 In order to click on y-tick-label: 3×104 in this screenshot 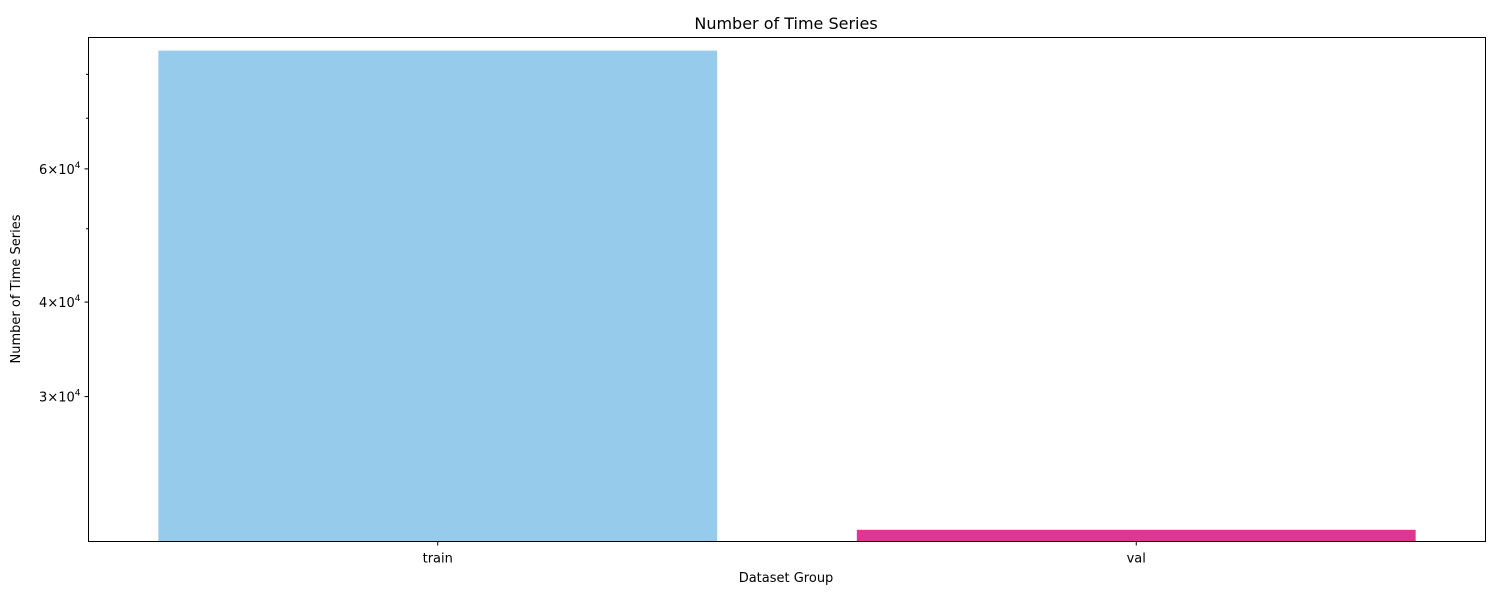, I will do `click(60, 397)`.